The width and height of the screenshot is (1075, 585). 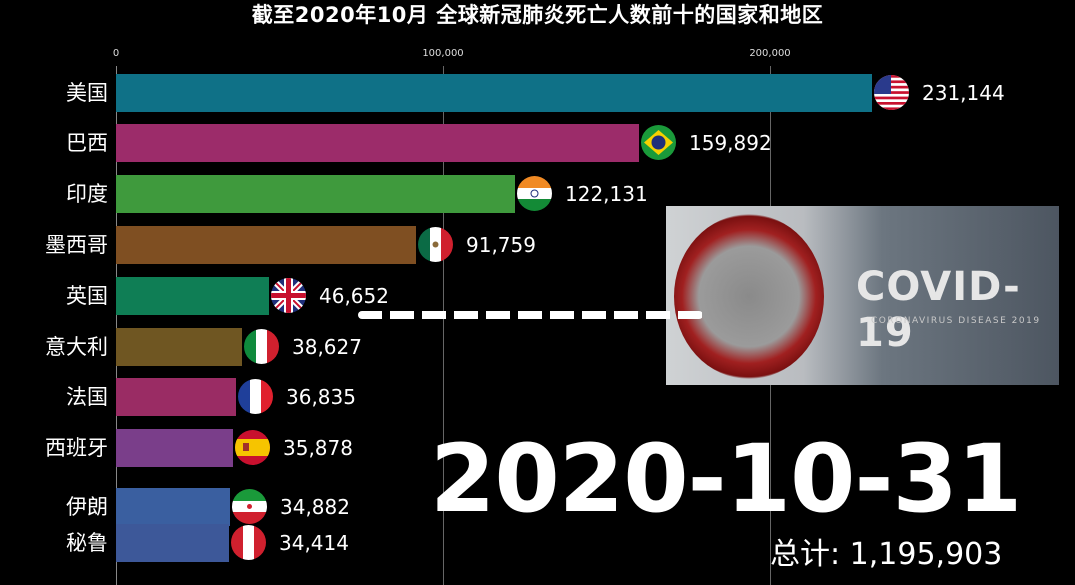 I want to click on bar-row: 美国 231,144, so click(x=537, y=93).